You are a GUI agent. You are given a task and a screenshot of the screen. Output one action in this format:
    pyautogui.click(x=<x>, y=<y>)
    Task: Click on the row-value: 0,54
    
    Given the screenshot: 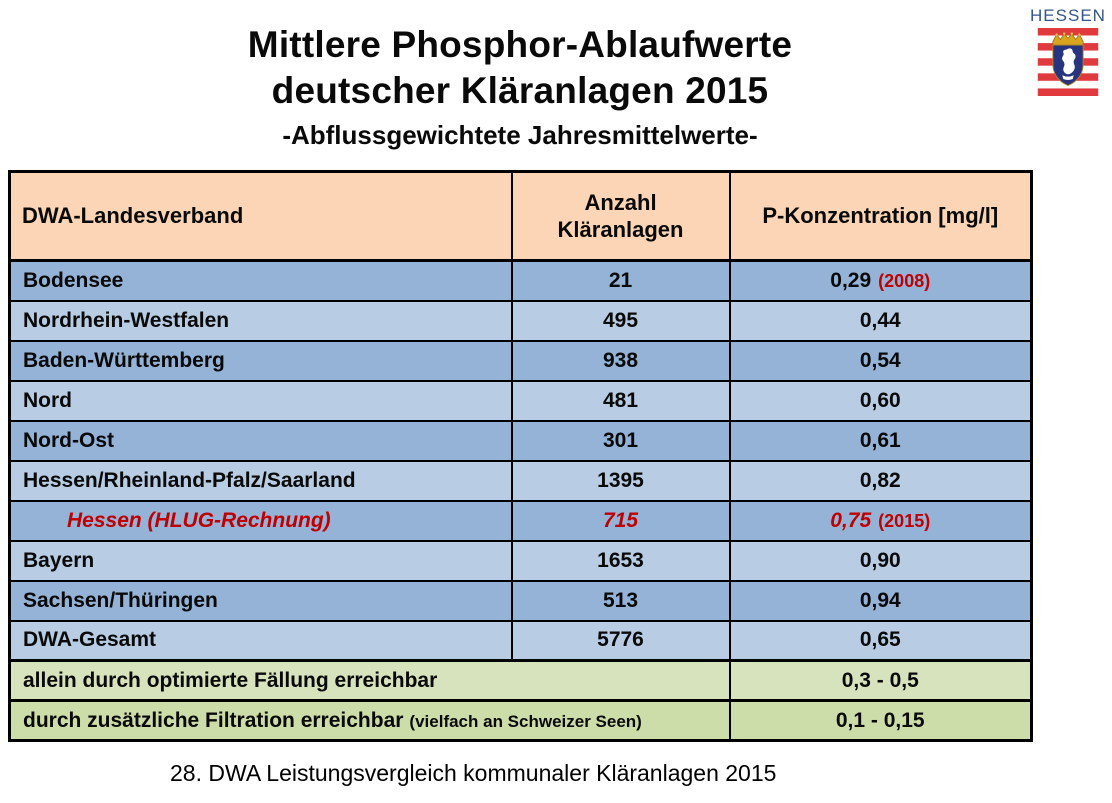 What is the action you would take?
    pyautogui.click(x=880, y=360)
    